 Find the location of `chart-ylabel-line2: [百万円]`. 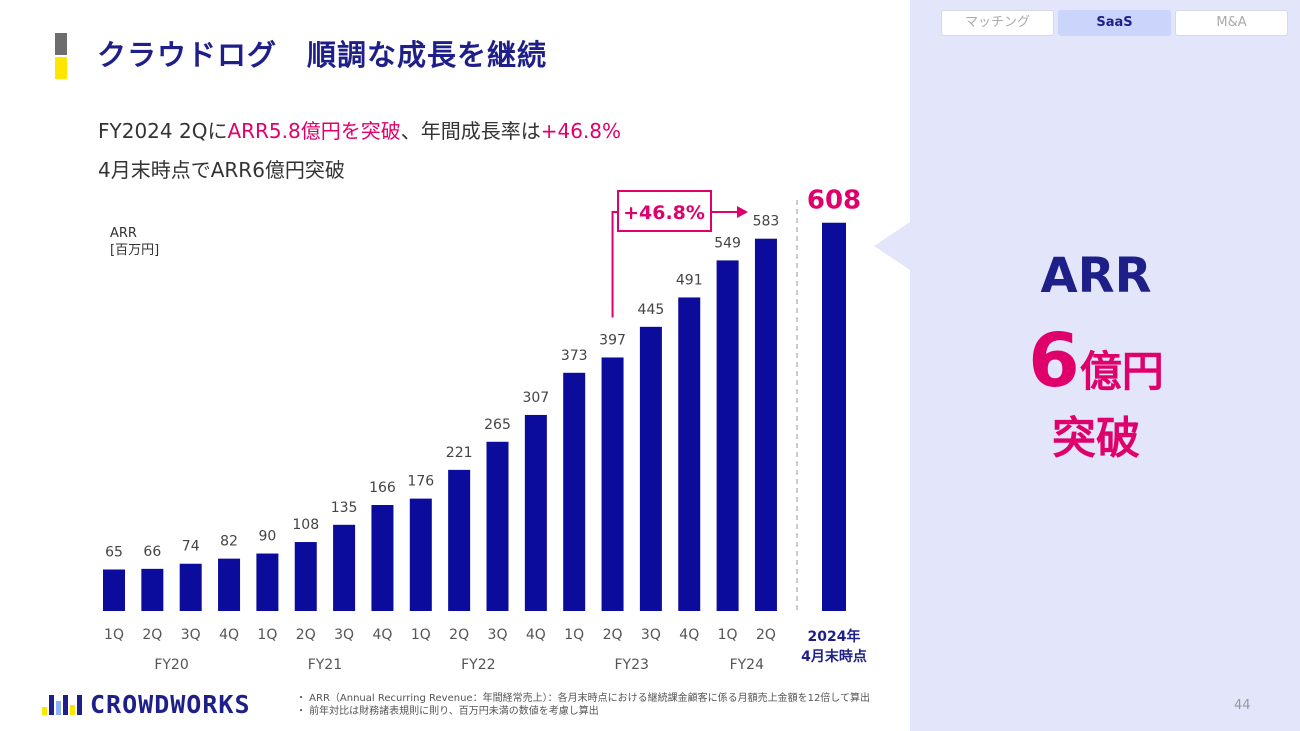

chart-ylabel-line2: [百万円] is located at coordinates (135, 250).